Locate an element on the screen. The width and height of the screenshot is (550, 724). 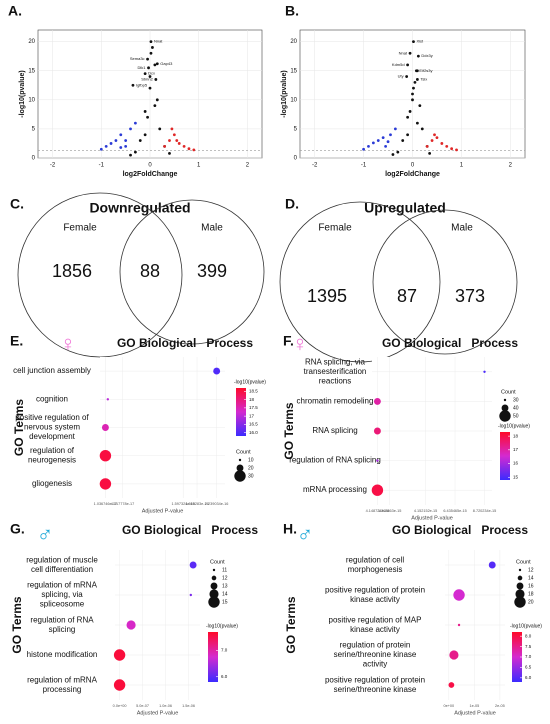
y-tick-label: 0 is located at coordinates (296, 159).